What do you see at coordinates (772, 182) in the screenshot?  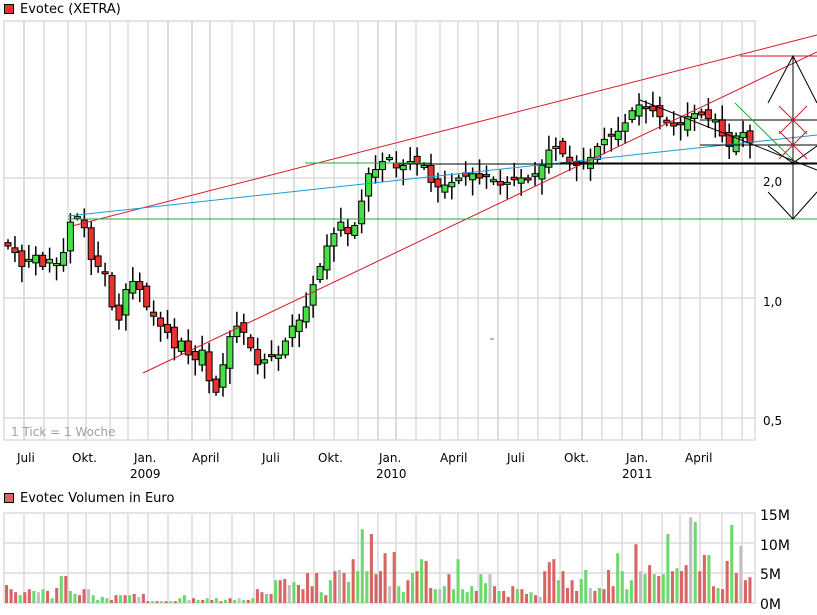 I see `y-tick-2: 2,0` at bounding box center [772, 182].